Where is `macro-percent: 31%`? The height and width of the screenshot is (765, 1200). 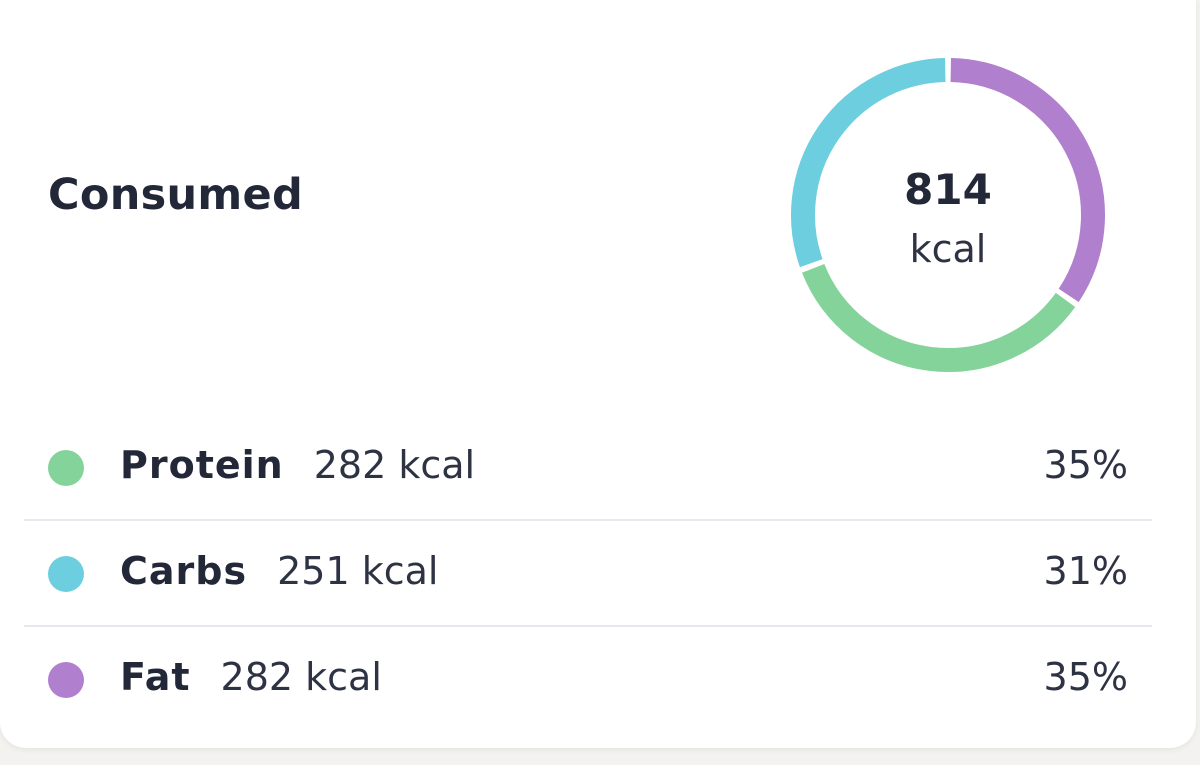 macro-percent: 31% is located at coordinates (1085, 571).